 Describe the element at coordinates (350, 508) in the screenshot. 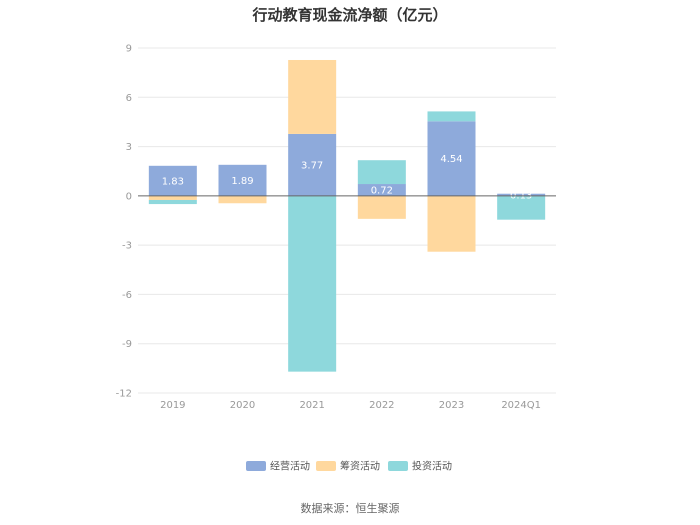

I see `source-note: 数据来源：恒生聚源` at that location.